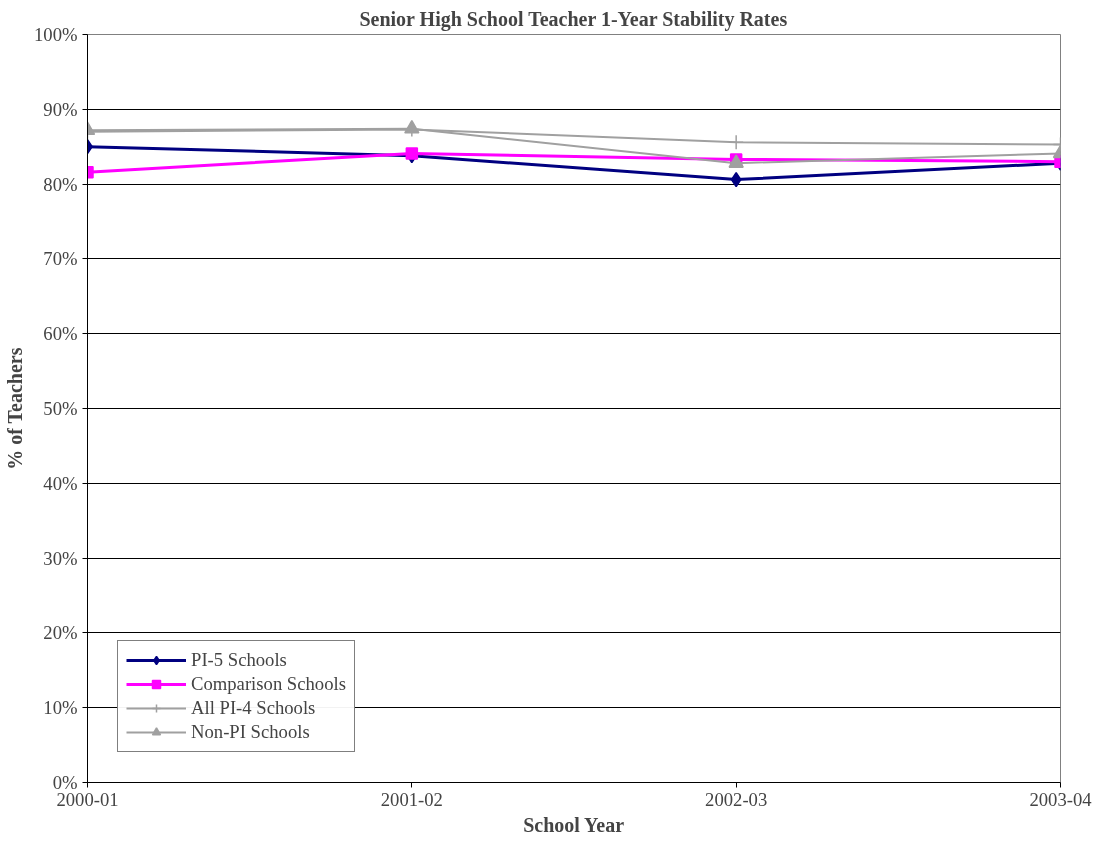 Image resolution: width=1104 pixels, height=841 pixels. Describe the element at coordinates (60, 708) in the screenshot. I see `y-tick-label: 10%` at that location.